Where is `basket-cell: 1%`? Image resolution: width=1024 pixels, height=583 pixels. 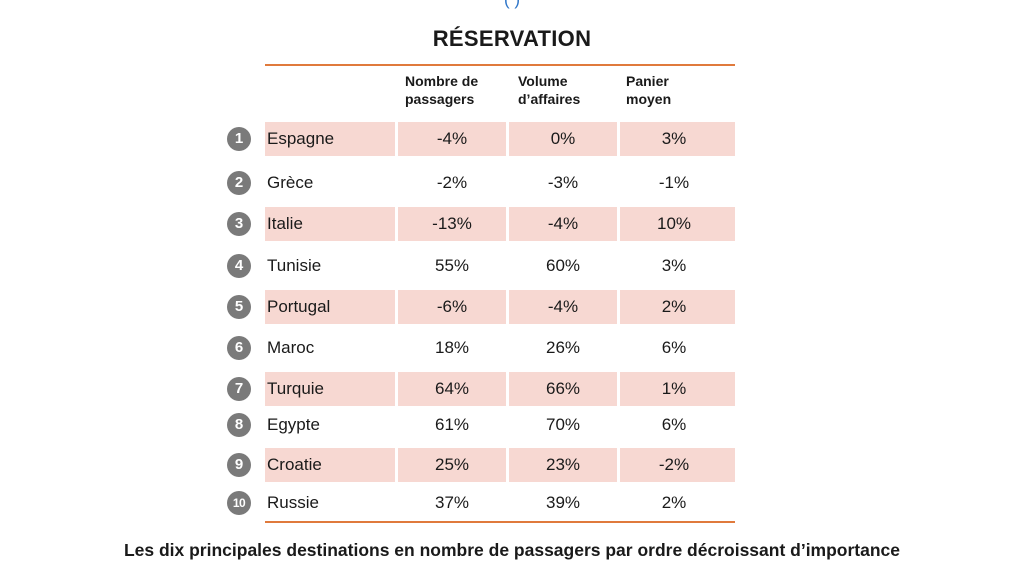 basket-cell: 1% is located at coordinates (674, 388).